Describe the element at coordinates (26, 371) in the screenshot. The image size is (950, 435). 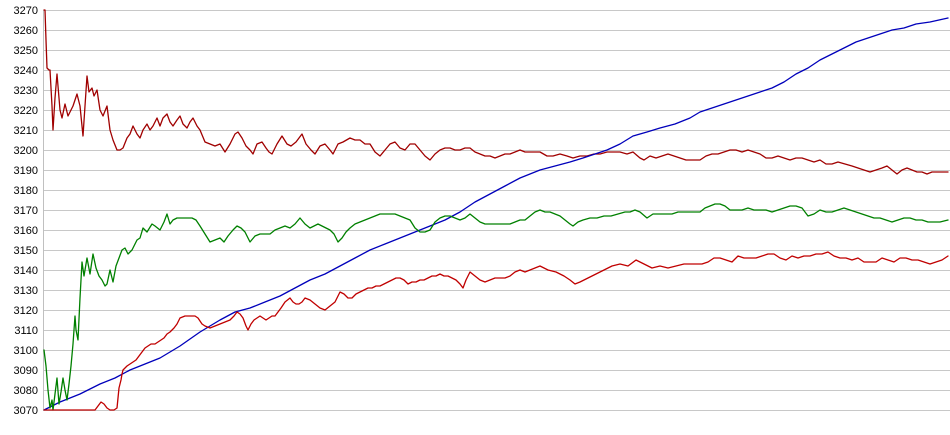
I see `y-axis-tick-label: 3090` at that location.